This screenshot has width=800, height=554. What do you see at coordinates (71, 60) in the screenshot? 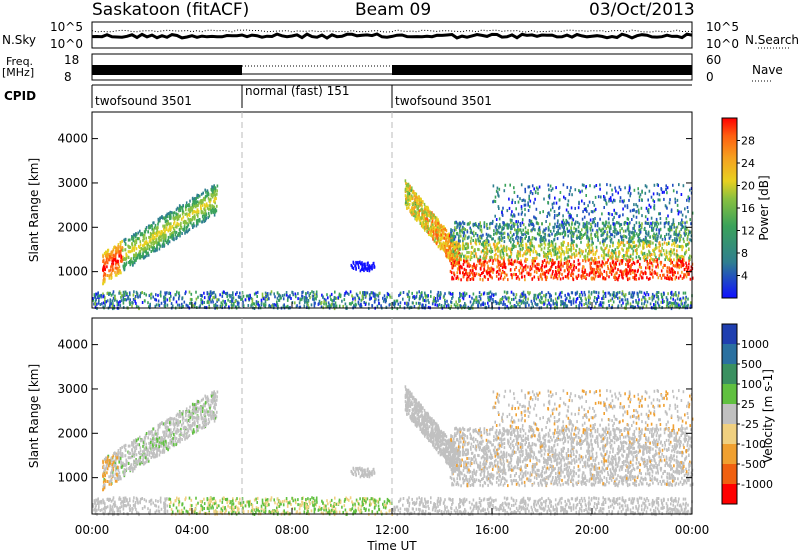
I see `freq-left-tick-top: 18` at bounding box center [71, 60].